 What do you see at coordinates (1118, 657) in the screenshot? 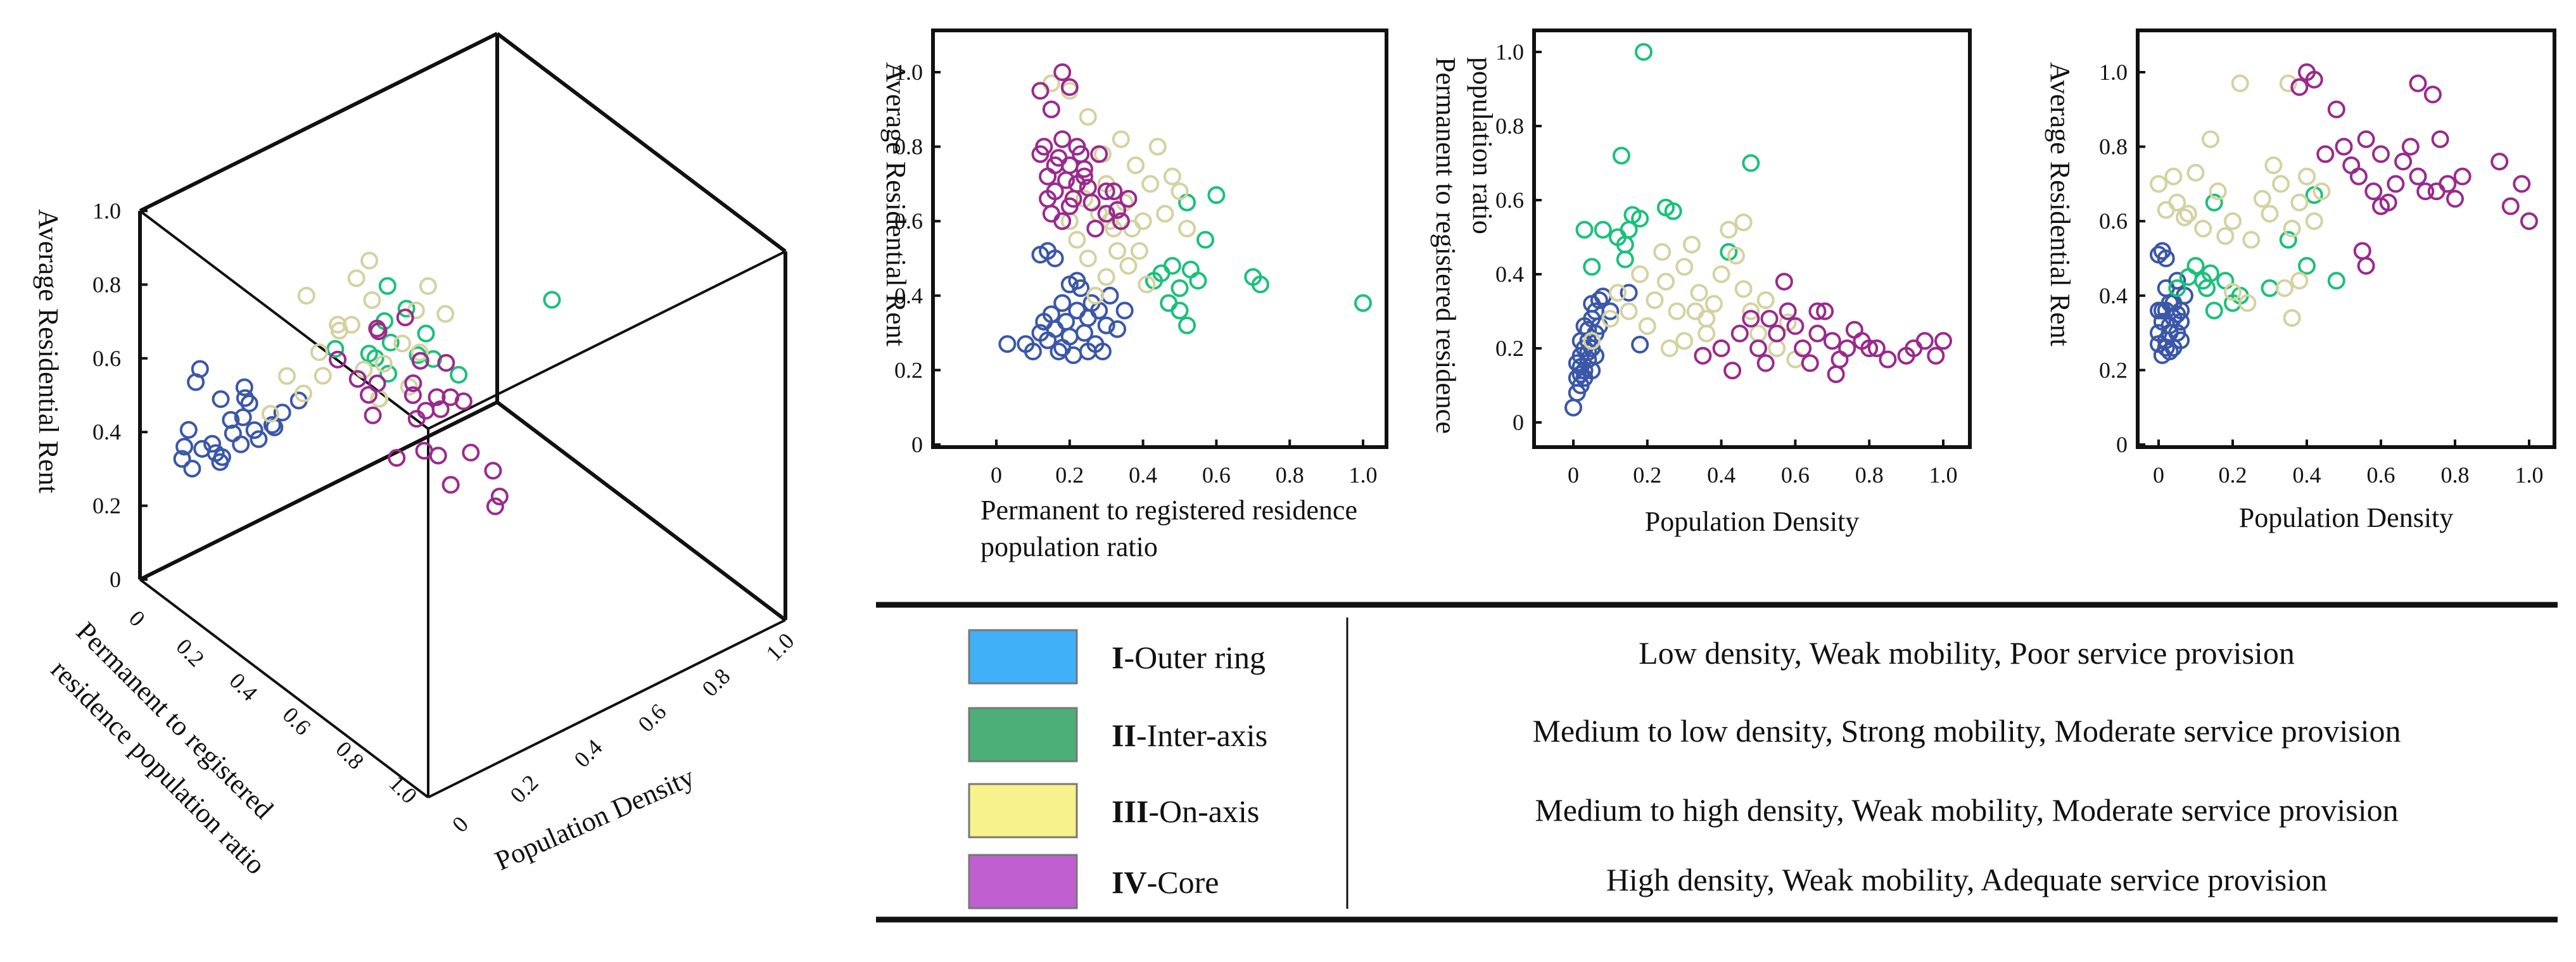
I see `legend-roman: I` at bounding box center [1118, 657].